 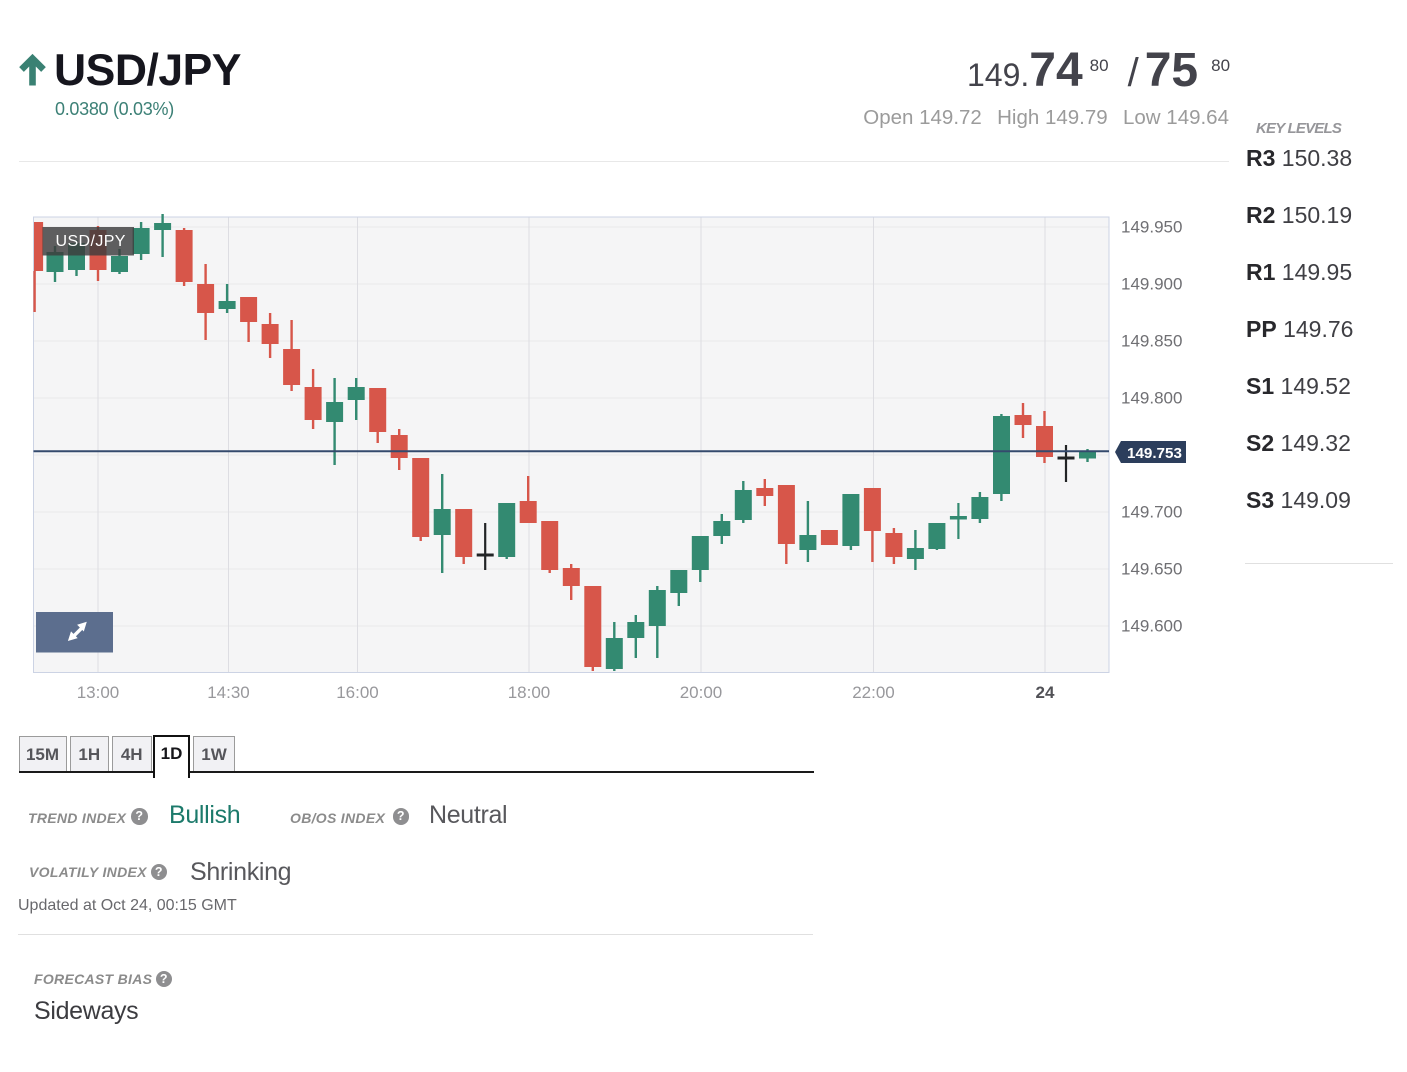 What do you see at coordinates (701, 692) in the screenshot?
I see `svg-text: 20:00` at bounding box center [701, 692].